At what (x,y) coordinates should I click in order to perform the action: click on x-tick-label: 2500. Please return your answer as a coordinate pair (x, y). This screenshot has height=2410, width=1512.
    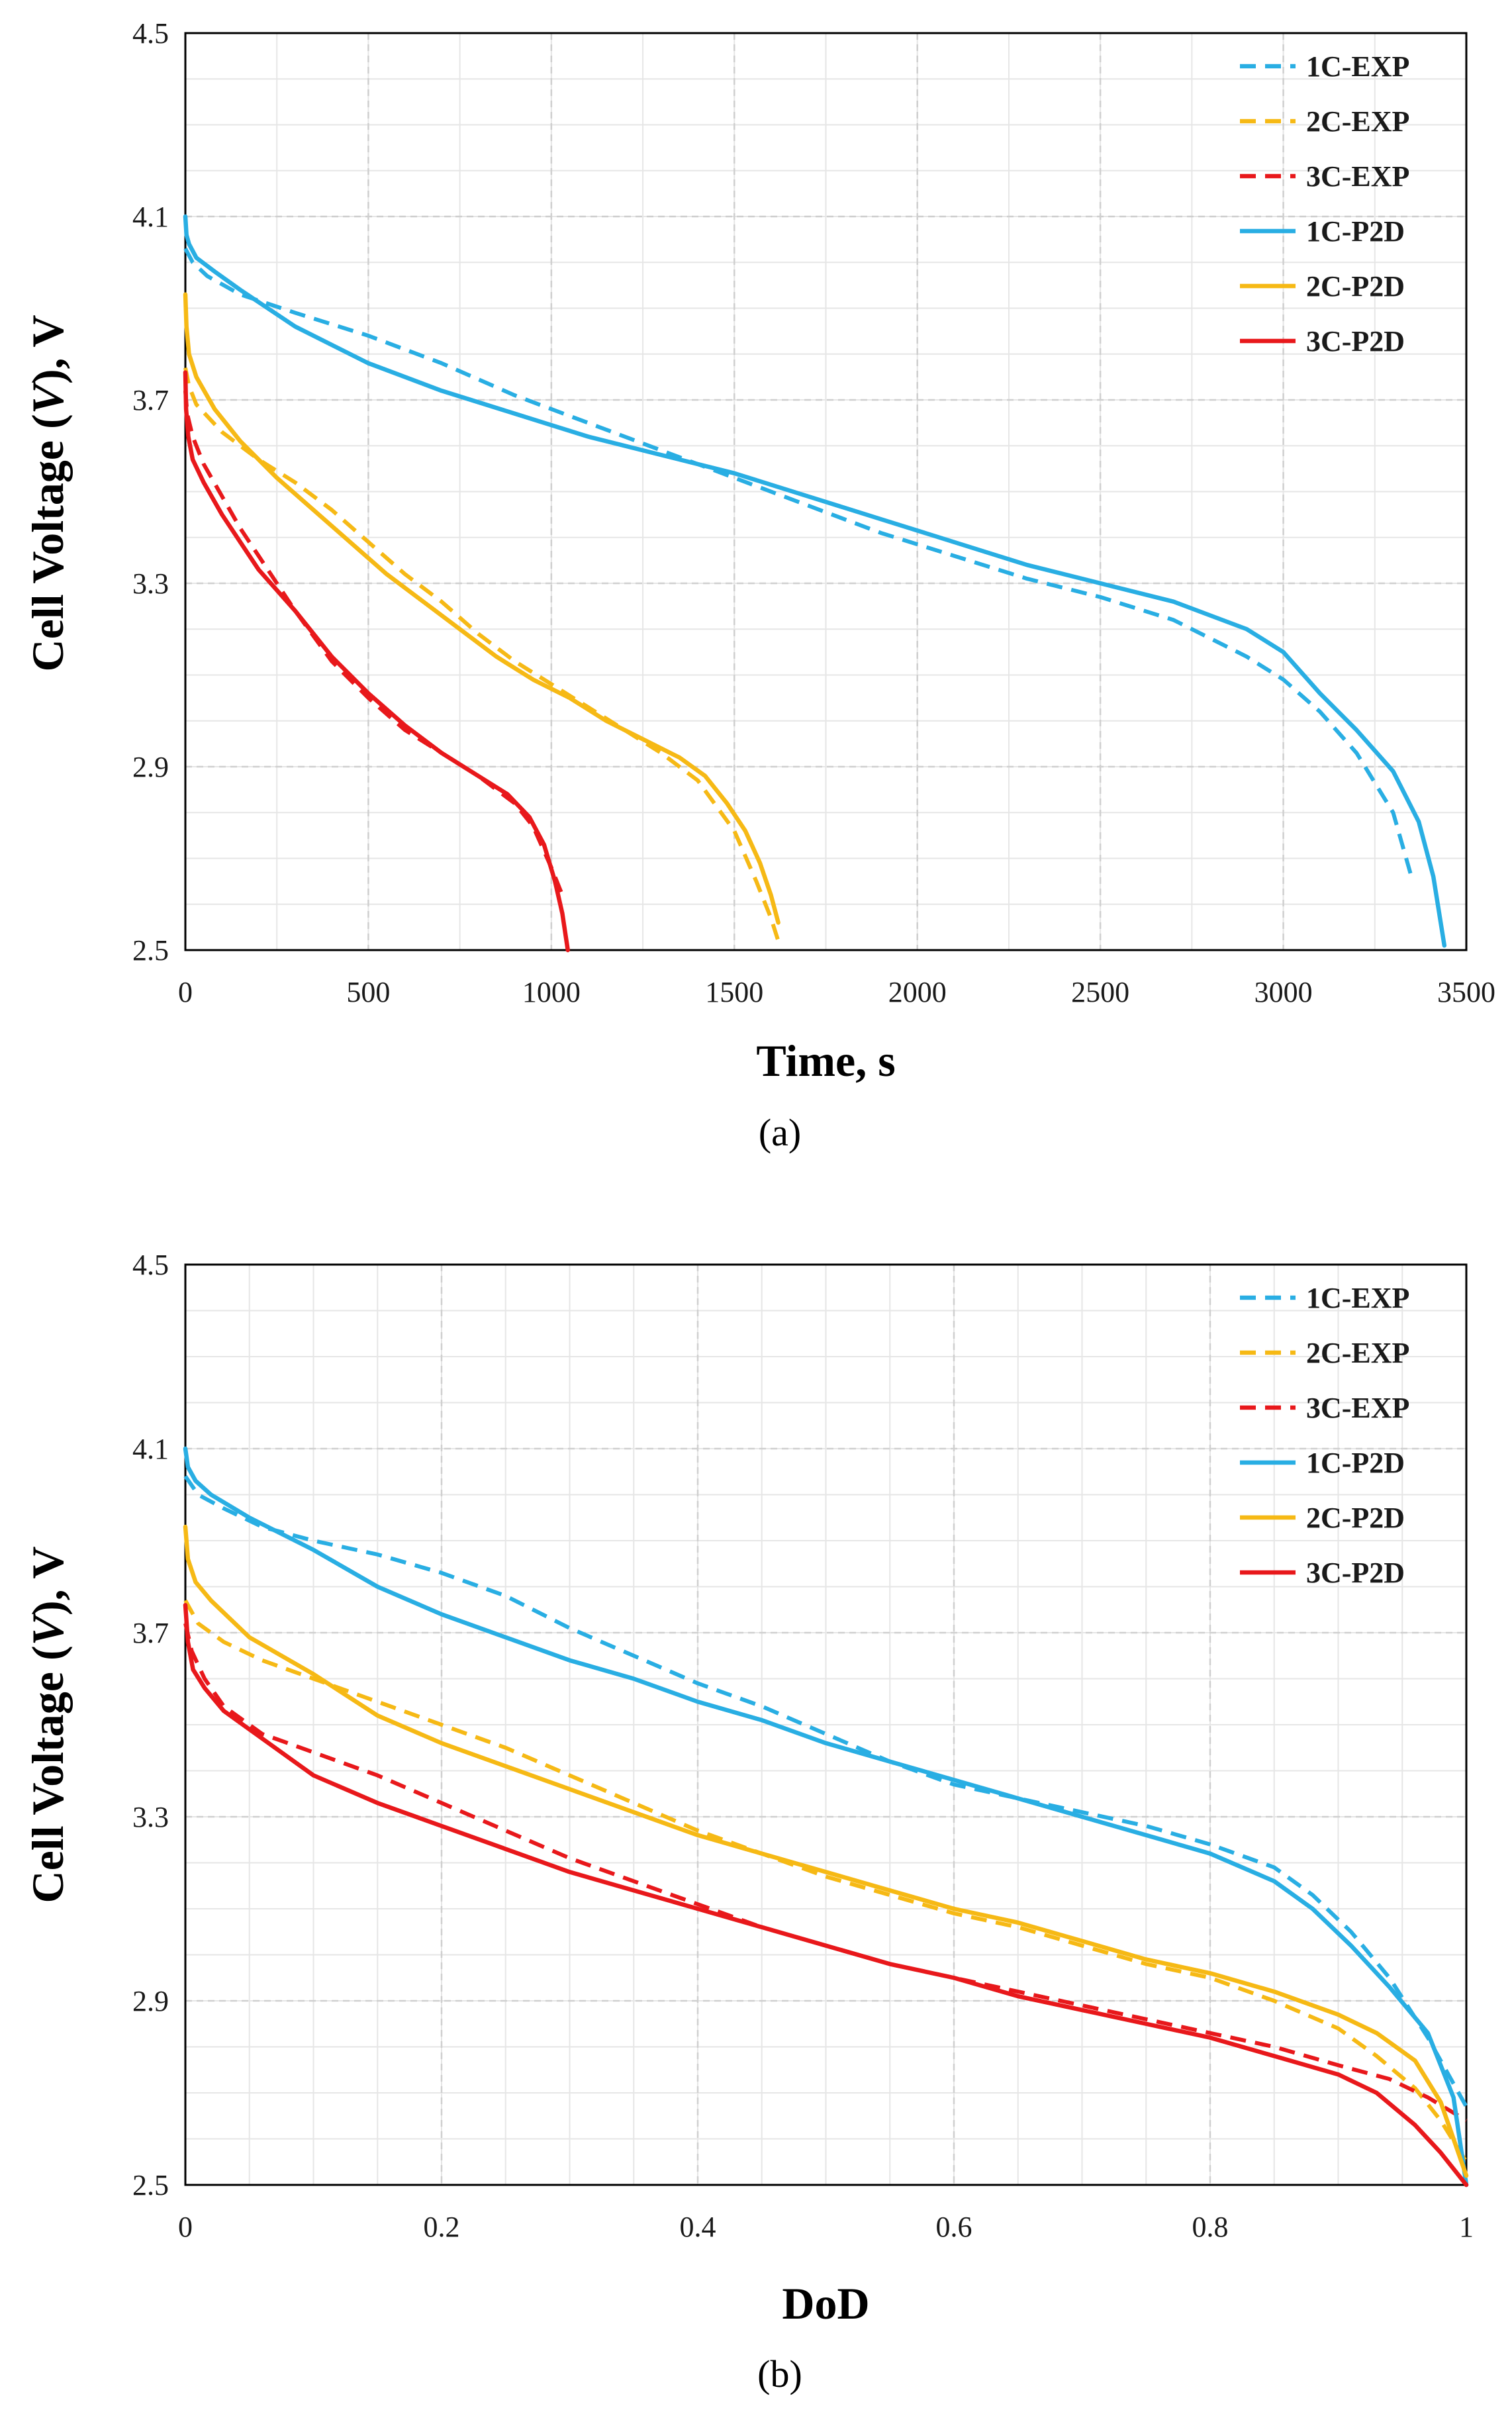
    Looking at the image, I should click on (1100, 992).